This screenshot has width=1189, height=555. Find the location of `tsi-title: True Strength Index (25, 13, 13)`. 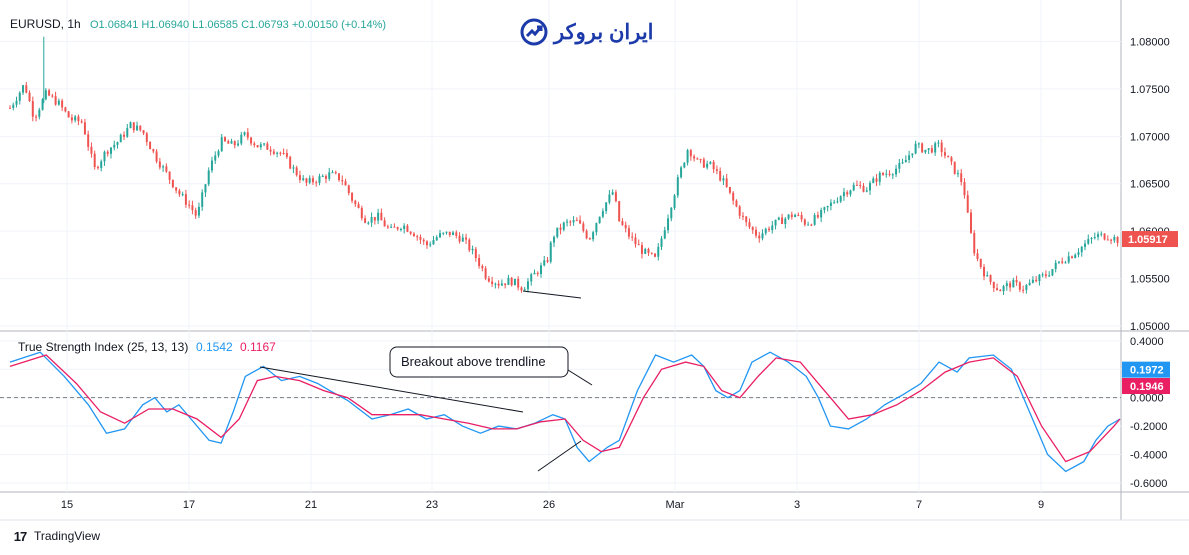

tsi-title: True Strength Index (25, 13, 13) is located at coordinates (103, 347).